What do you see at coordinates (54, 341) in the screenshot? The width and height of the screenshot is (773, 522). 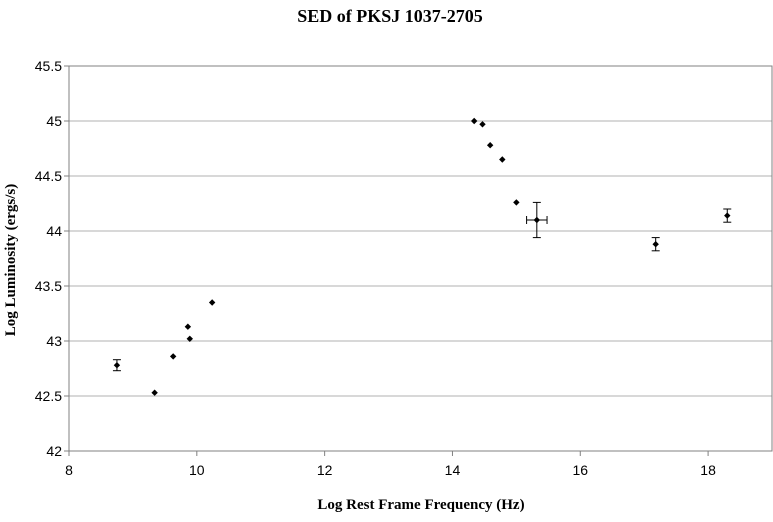 I see `y-tick-label-2: 43` at bounding box center [54, 341].